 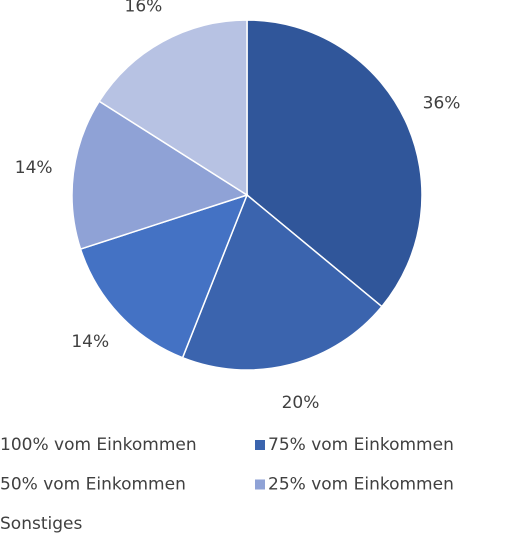 I want to click on data-label: 16%, so click(x=144, y=8).